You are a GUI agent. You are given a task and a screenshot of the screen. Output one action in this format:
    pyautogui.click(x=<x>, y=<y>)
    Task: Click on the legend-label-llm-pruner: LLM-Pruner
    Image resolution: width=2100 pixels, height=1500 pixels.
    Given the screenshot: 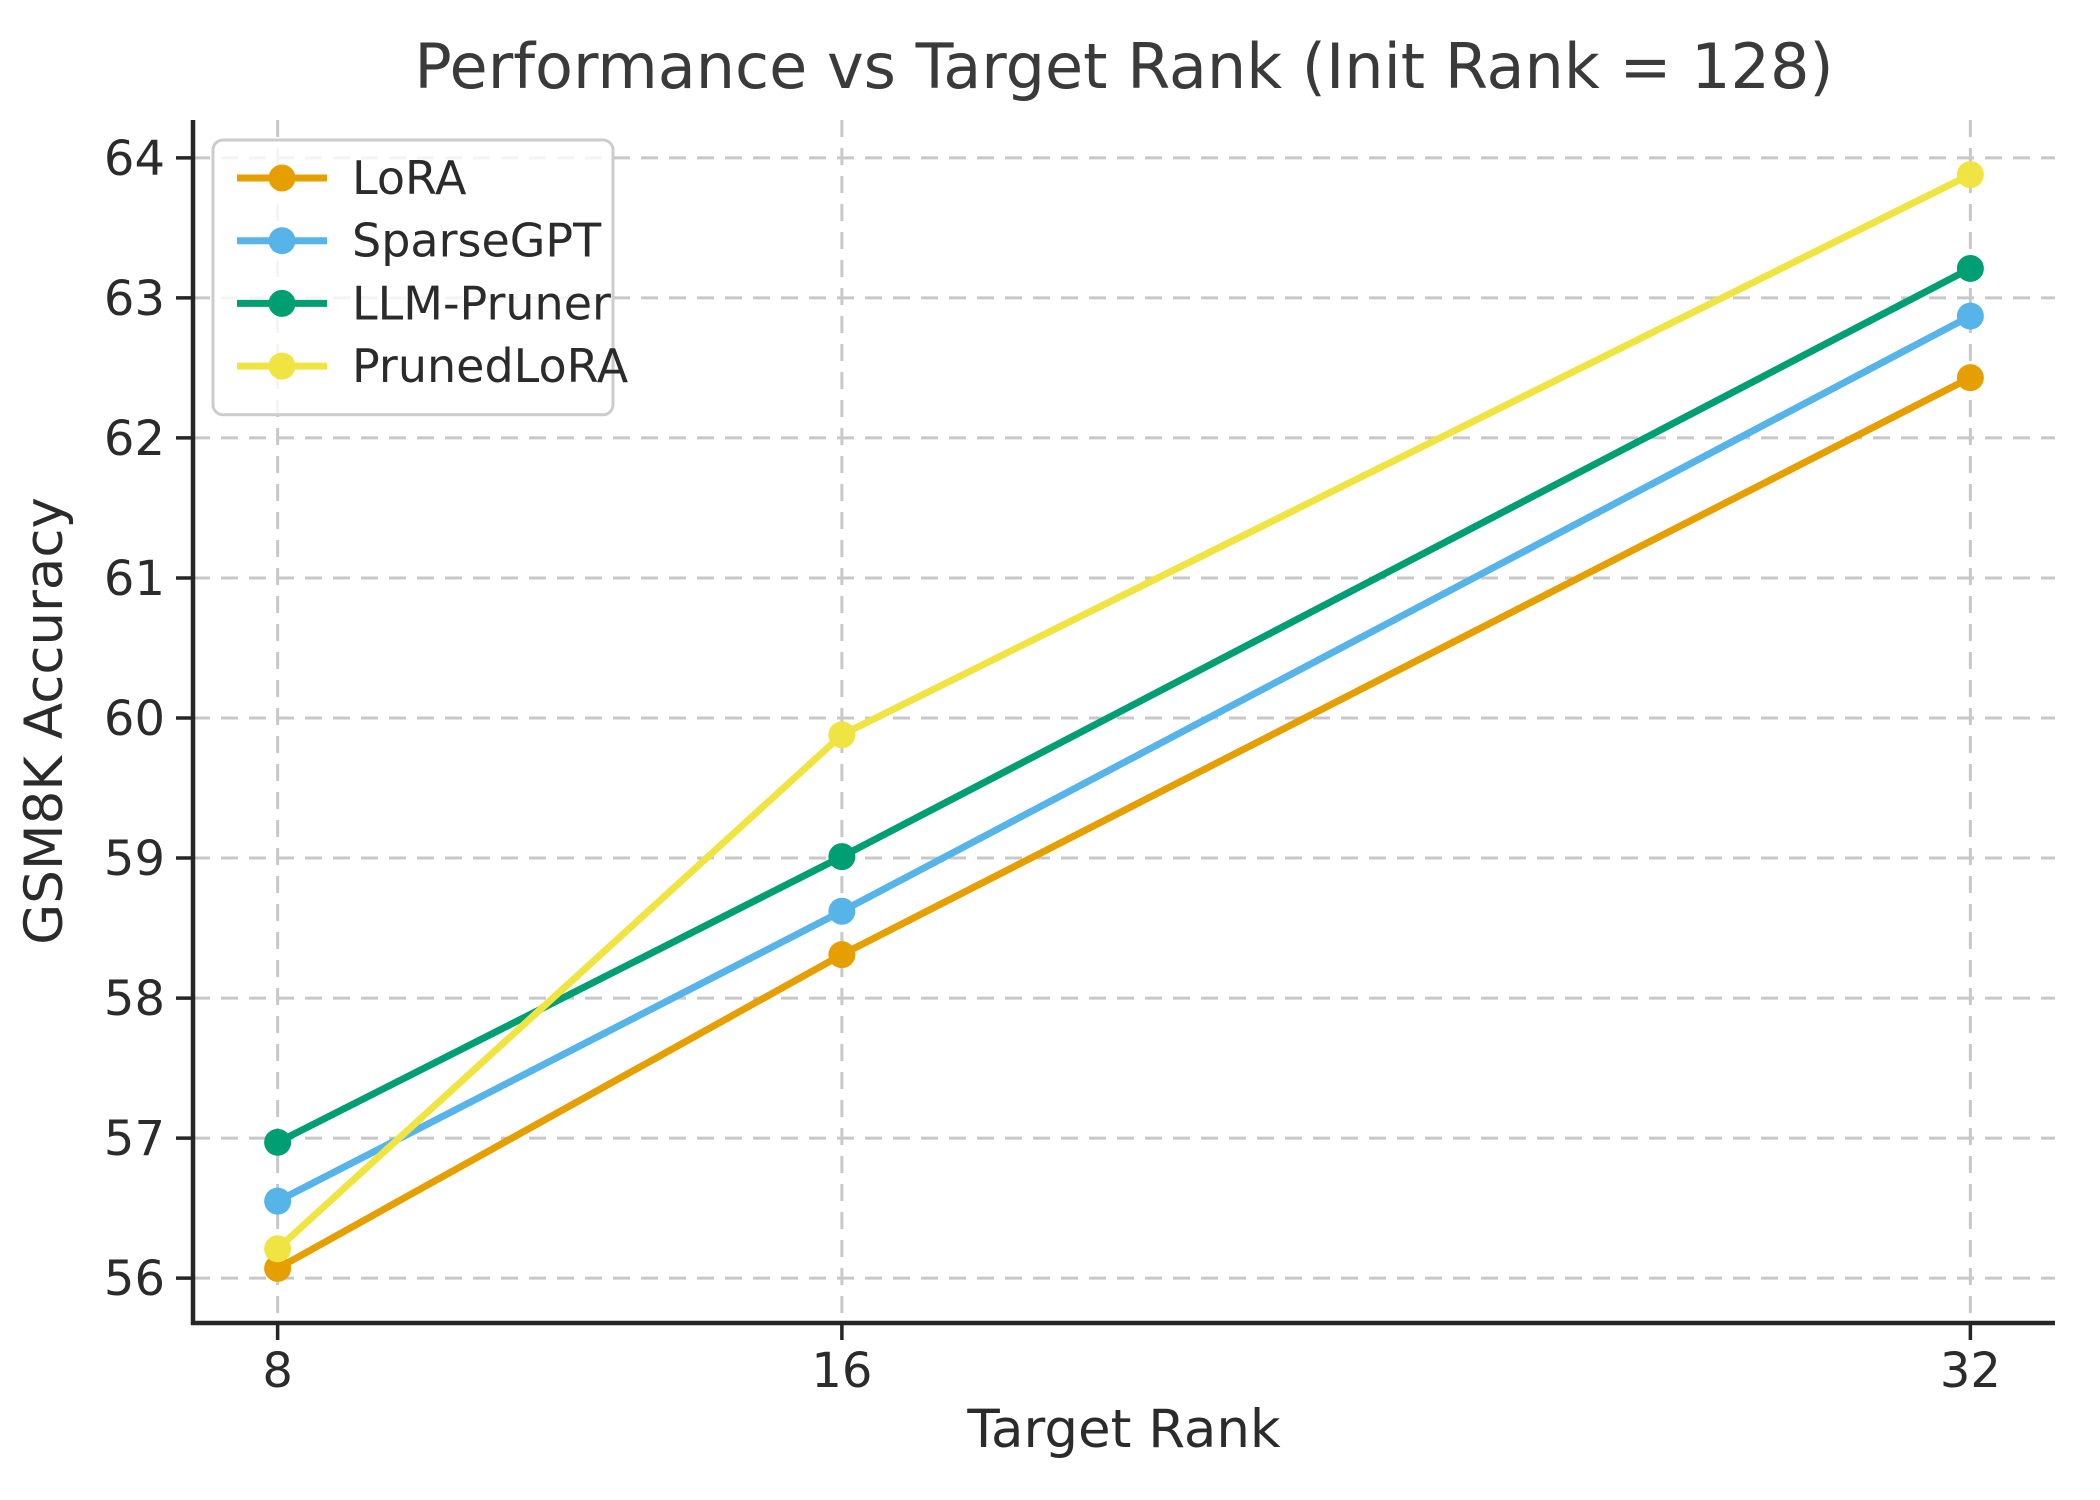 What is the action you would take?
    pyautogui.click(x=481, y=303)
    